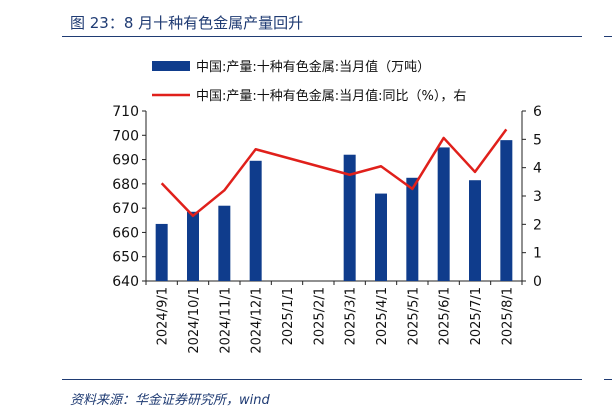 The height and width of the screenshot is (417, 612). What do you see at coordinates (163, 316) in the screenshot?
I see `x-tick-label: 2024/9/1` at bounding box center [163, 316].